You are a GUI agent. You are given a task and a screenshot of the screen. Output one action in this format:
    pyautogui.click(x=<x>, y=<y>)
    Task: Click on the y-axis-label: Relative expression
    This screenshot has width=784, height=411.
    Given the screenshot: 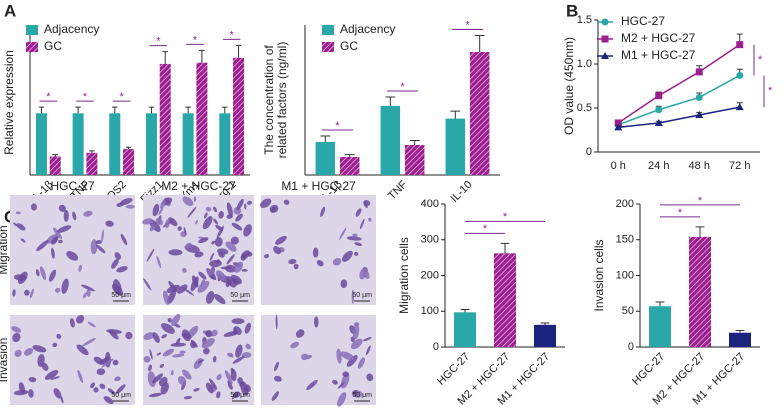 What is the action you would take?
    pyautogui.click(x=9, y=102)
    